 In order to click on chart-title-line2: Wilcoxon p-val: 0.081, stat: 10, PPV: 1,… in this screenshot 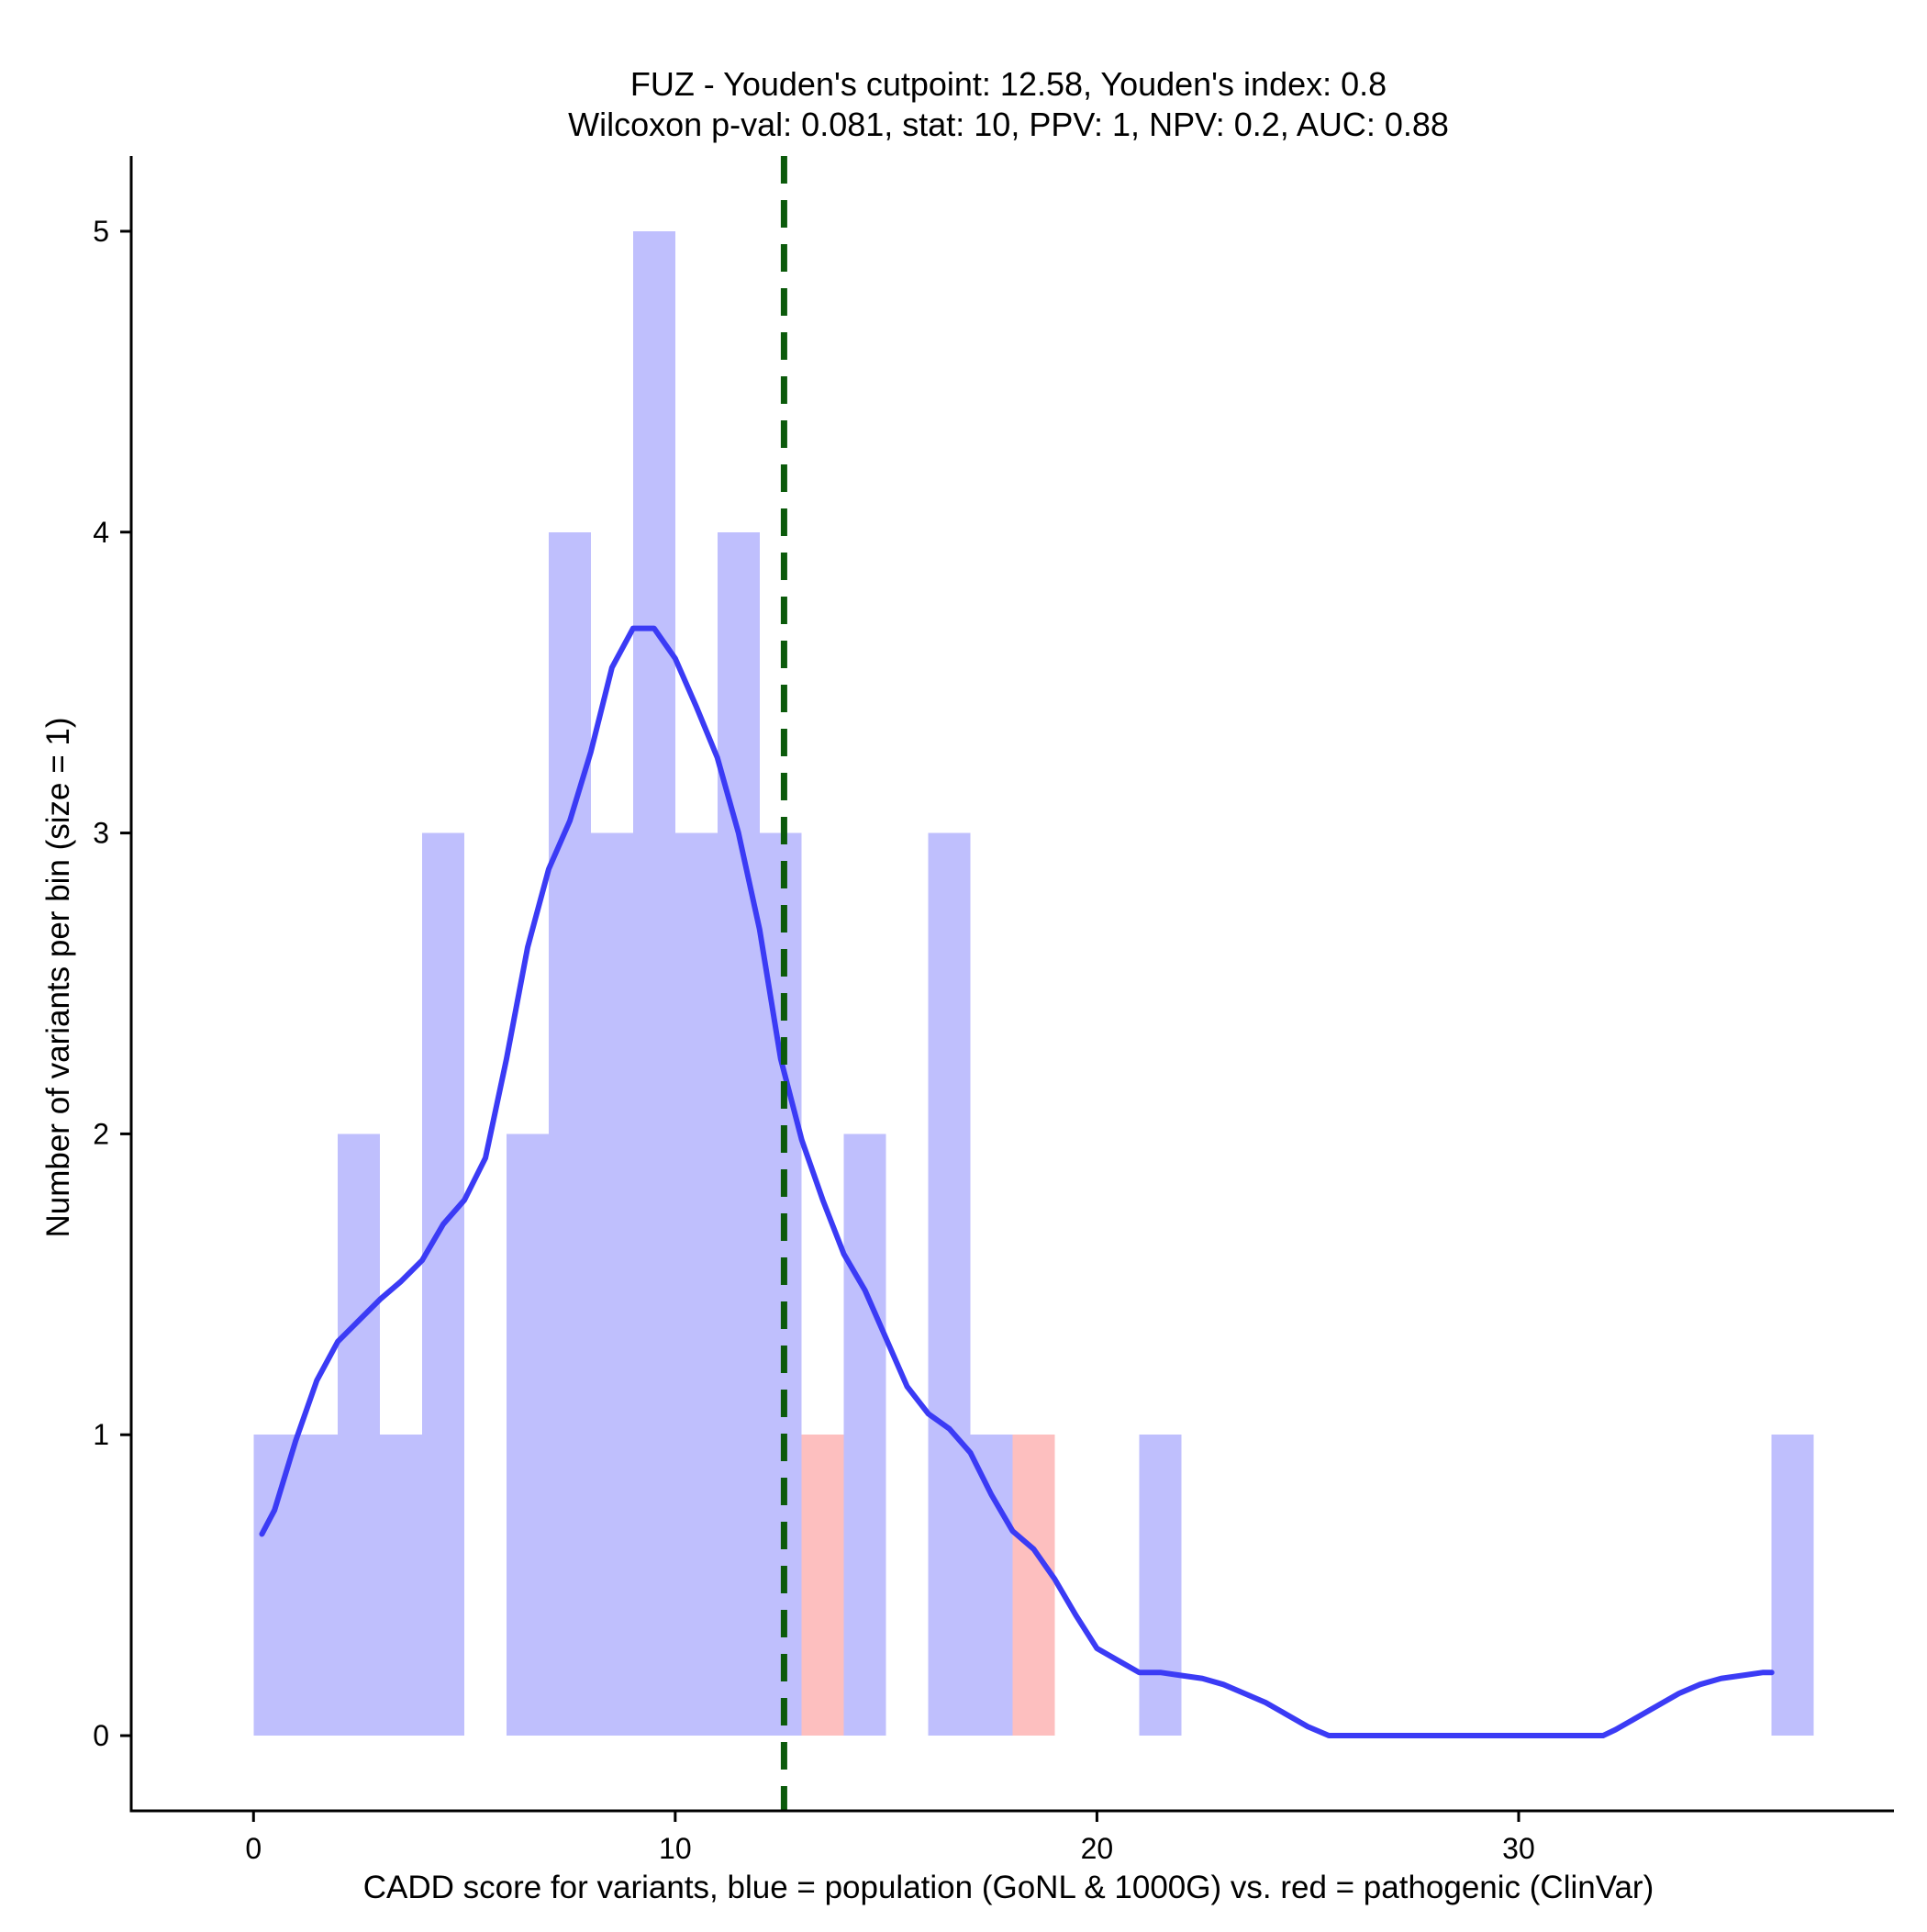, I will do `click(1008, 125)`.